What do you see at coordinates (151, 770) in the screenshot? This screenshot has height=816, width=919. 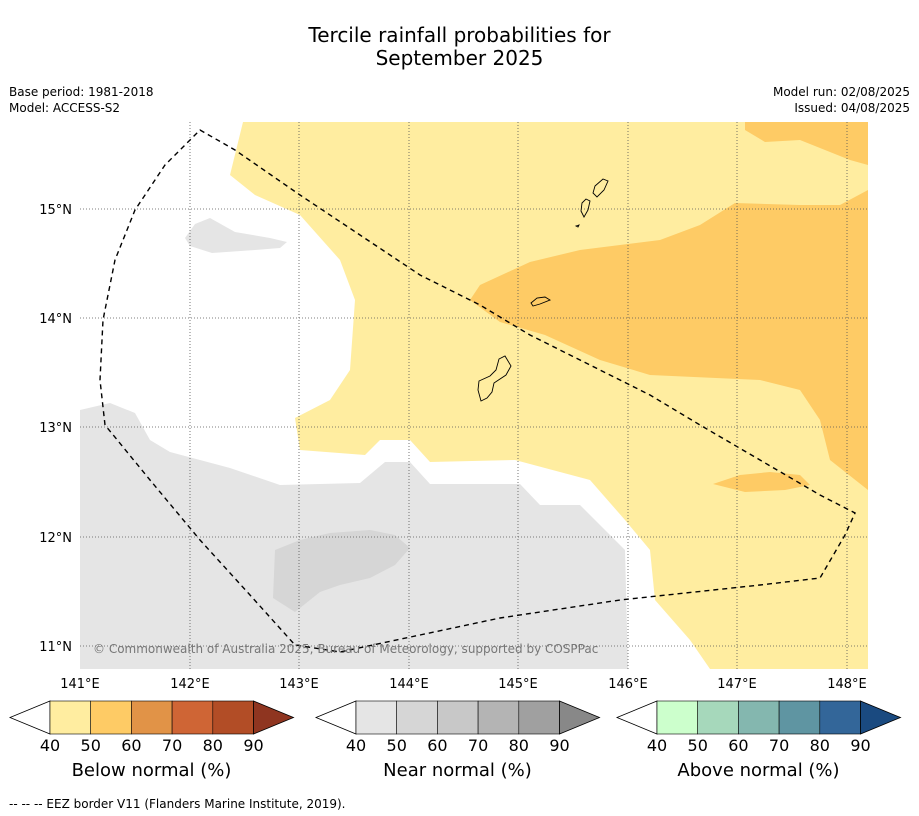 I see `colorbar-label-below: Below normal (%)` at bounding box center [151, 770].